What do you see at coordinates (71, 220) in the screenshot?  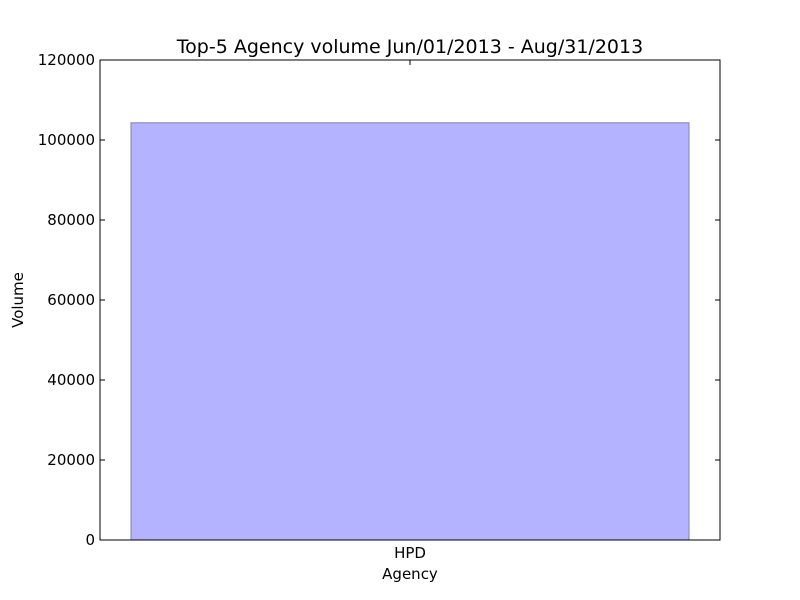 I see `y-tick-label: 80000` at bounding box center [71, 220].